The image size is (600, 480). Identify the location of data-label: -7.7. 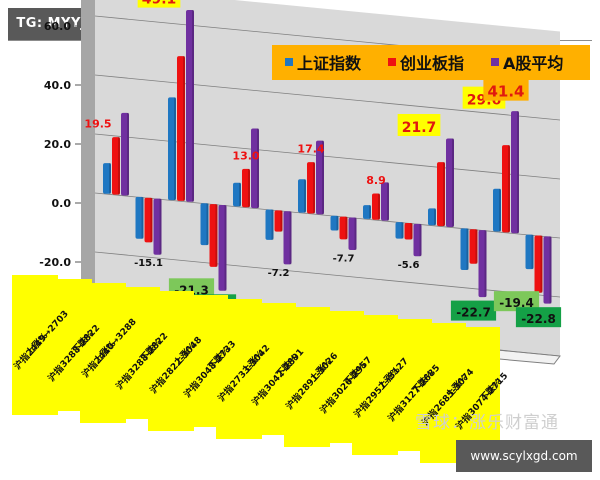
(344, 258).